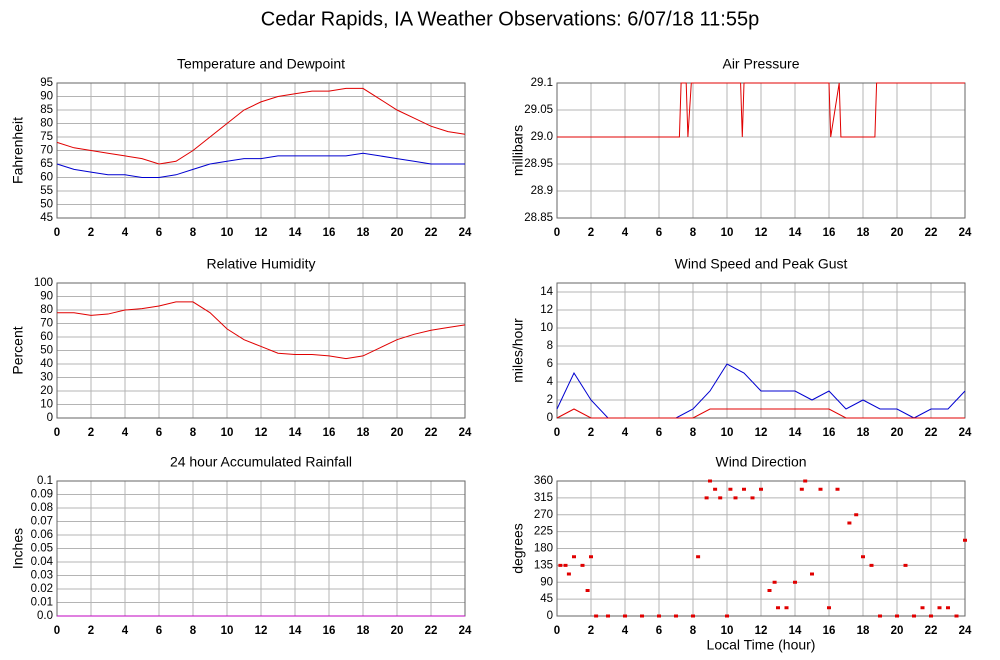 The image size is (1000, 660). Describe the element at coordinates (45, 616) in the screenshot. I see `y-tick-label: 0.0` at that location.